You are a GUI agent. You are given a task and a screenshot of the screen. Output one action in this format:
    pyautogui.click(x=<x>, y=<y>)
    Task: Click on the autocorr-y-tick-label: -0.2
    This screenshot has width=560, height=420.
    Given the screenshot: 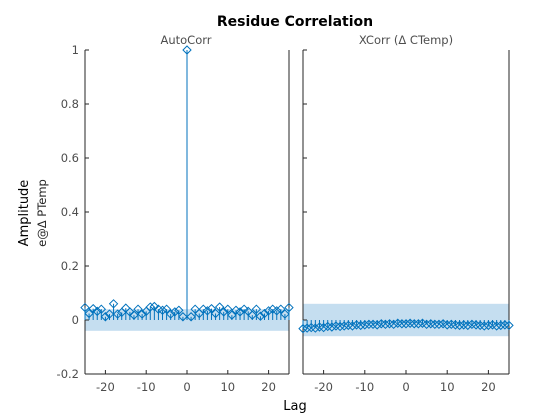 What is the action you would take?
    pyautogui.click(x=68, y=374)
    